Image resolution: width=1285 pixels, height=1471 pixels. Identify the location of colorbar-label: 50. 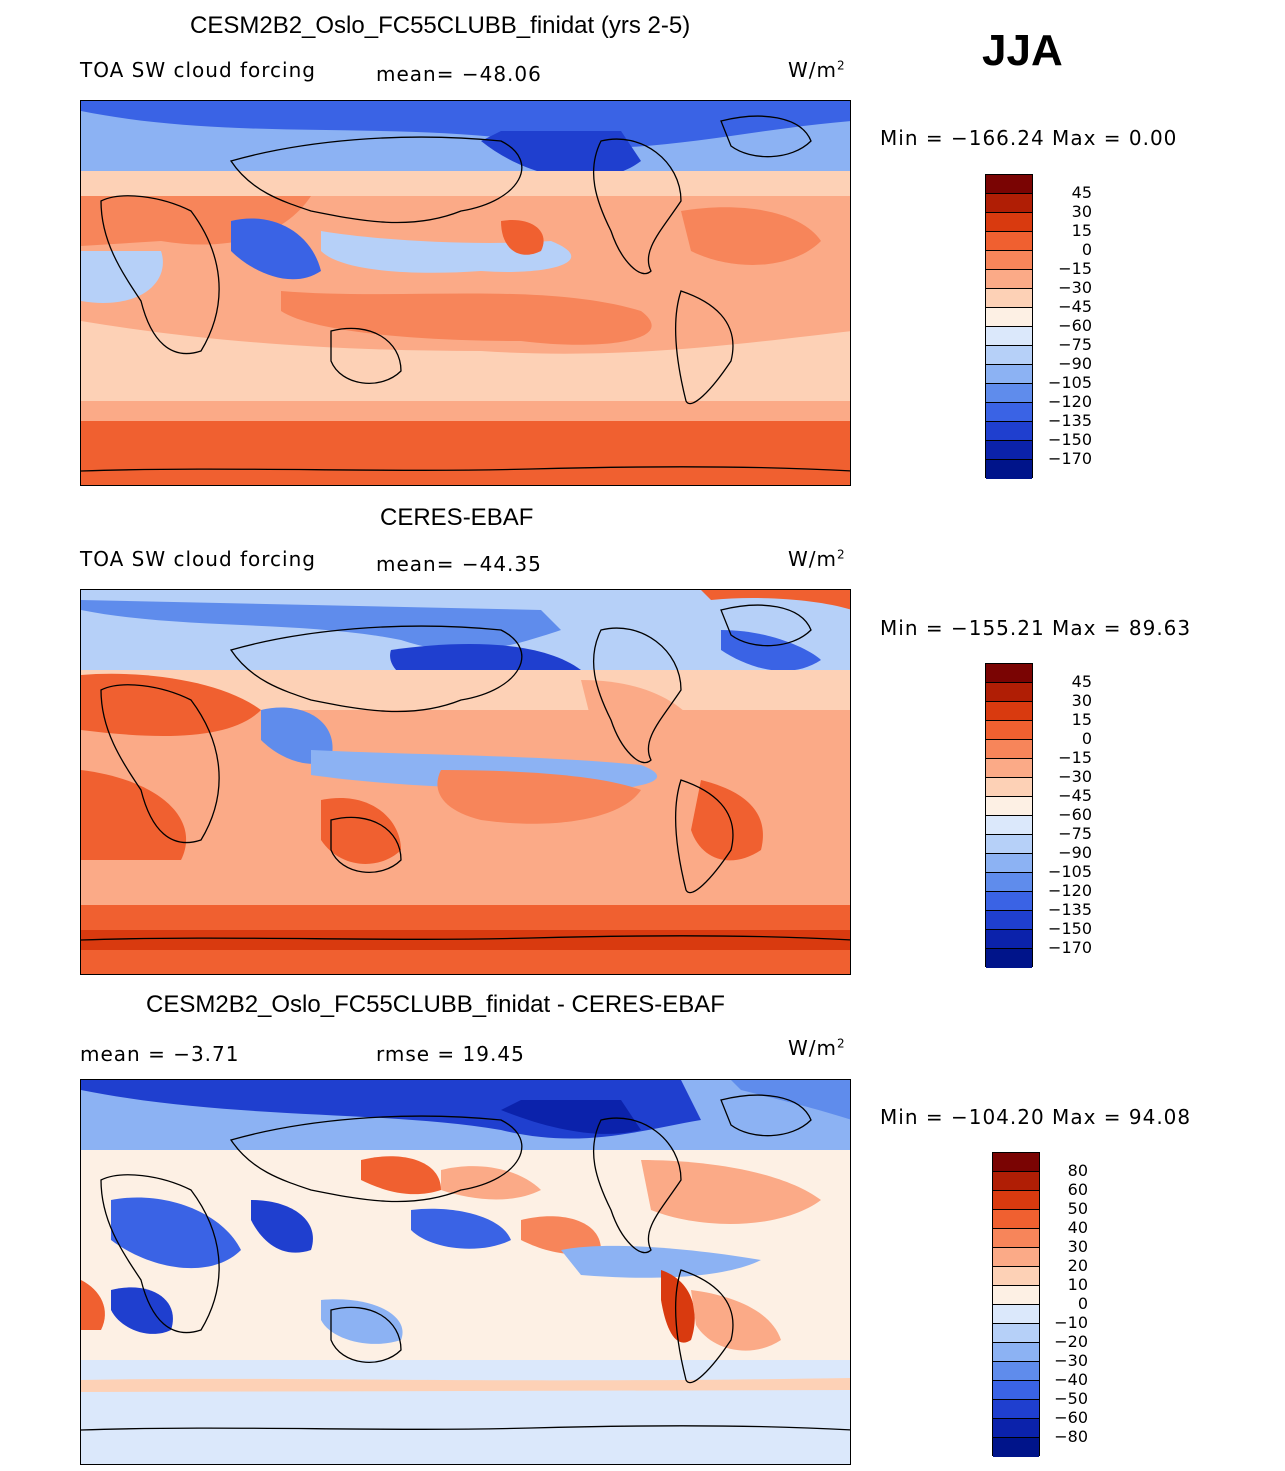
(1077, 1208).